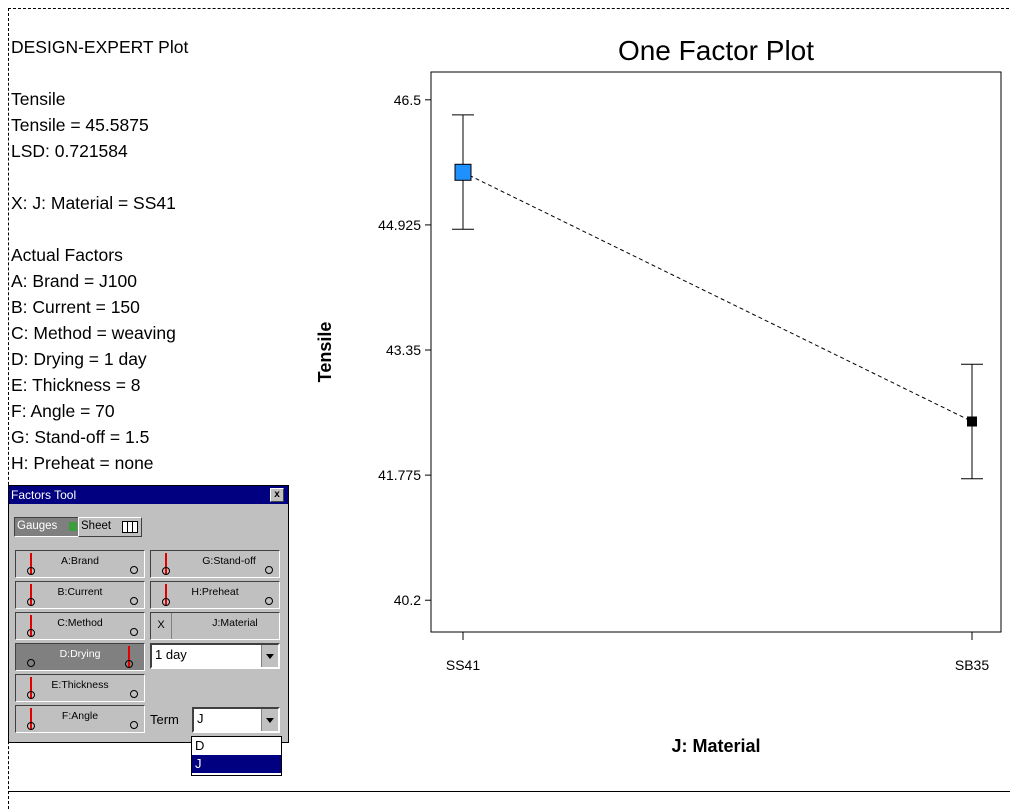 The width and height of the screenshot is (1010, 809). I want to click on gauge-label: H:Preheat, so click(215, 592).